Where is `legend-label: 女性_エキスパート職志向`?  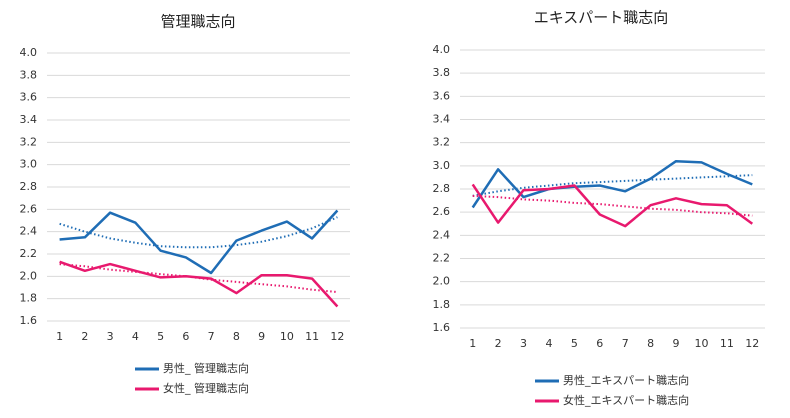
legend-label: 女性_エキスパート職志向 is located at coordinates (626, 400).